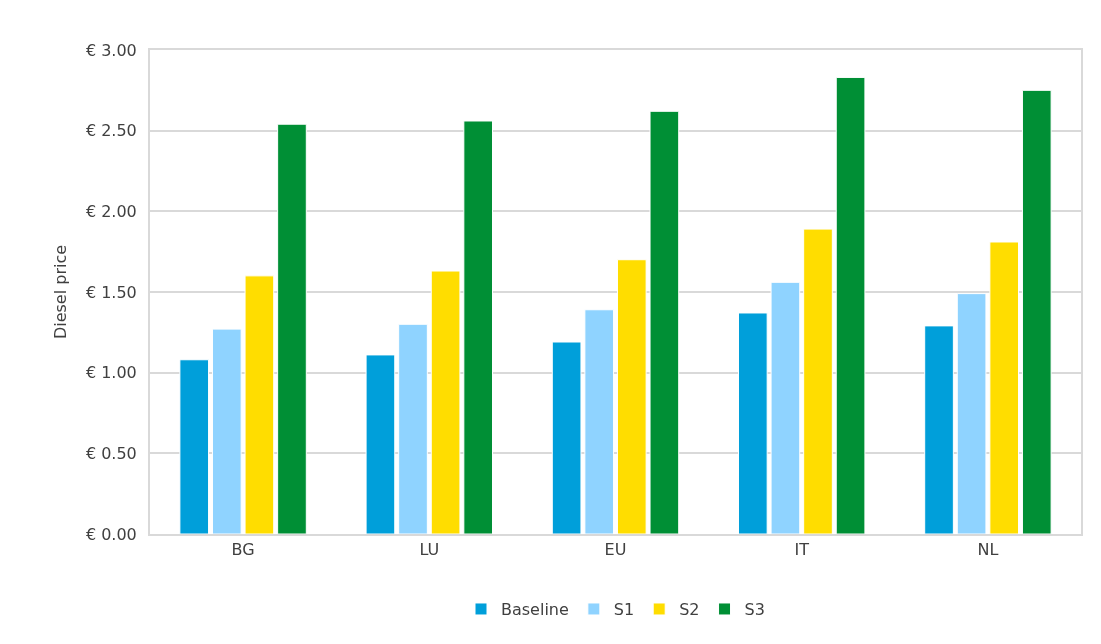 This screenshot has height=644, width=1101. I want to click on y-tick-label: € 1.50, so click(111, 292).